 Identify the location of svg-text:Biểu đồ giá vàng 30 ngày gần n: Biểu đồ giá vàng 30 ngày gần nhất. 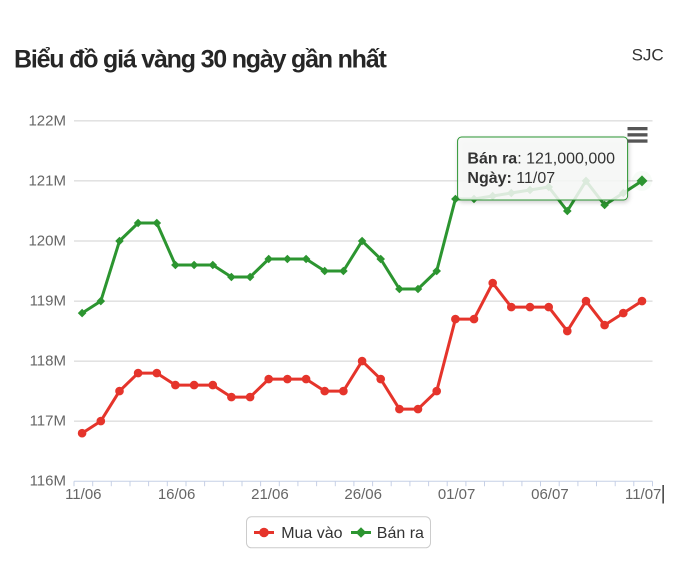
(200, 60).